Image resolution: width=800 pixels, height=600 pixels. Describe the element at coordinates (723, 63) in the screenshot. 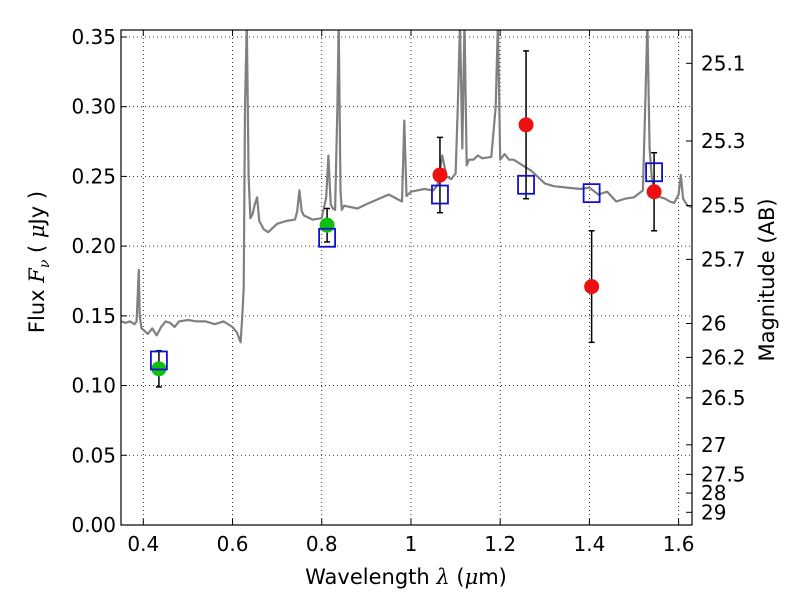

I see `magnitude-tick-label: 25.1` at that location.